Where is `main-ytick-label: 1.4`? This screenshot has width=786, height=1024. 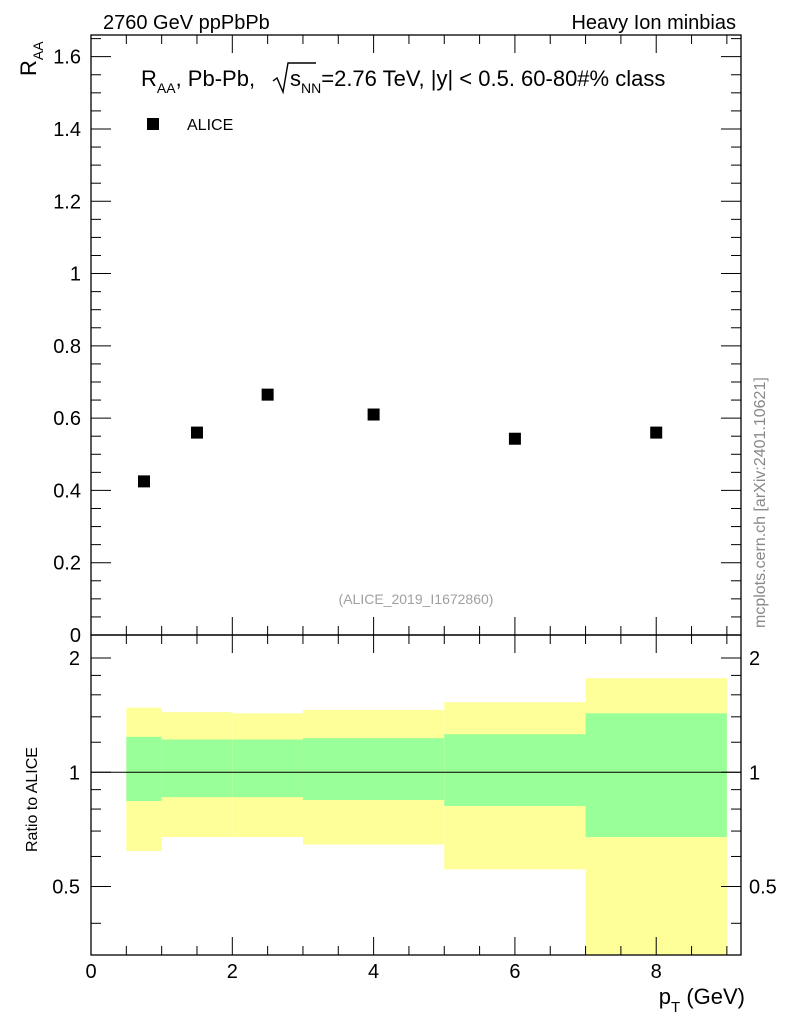
main-ytick-label: 1.4 is located at coordinates (67, 130).